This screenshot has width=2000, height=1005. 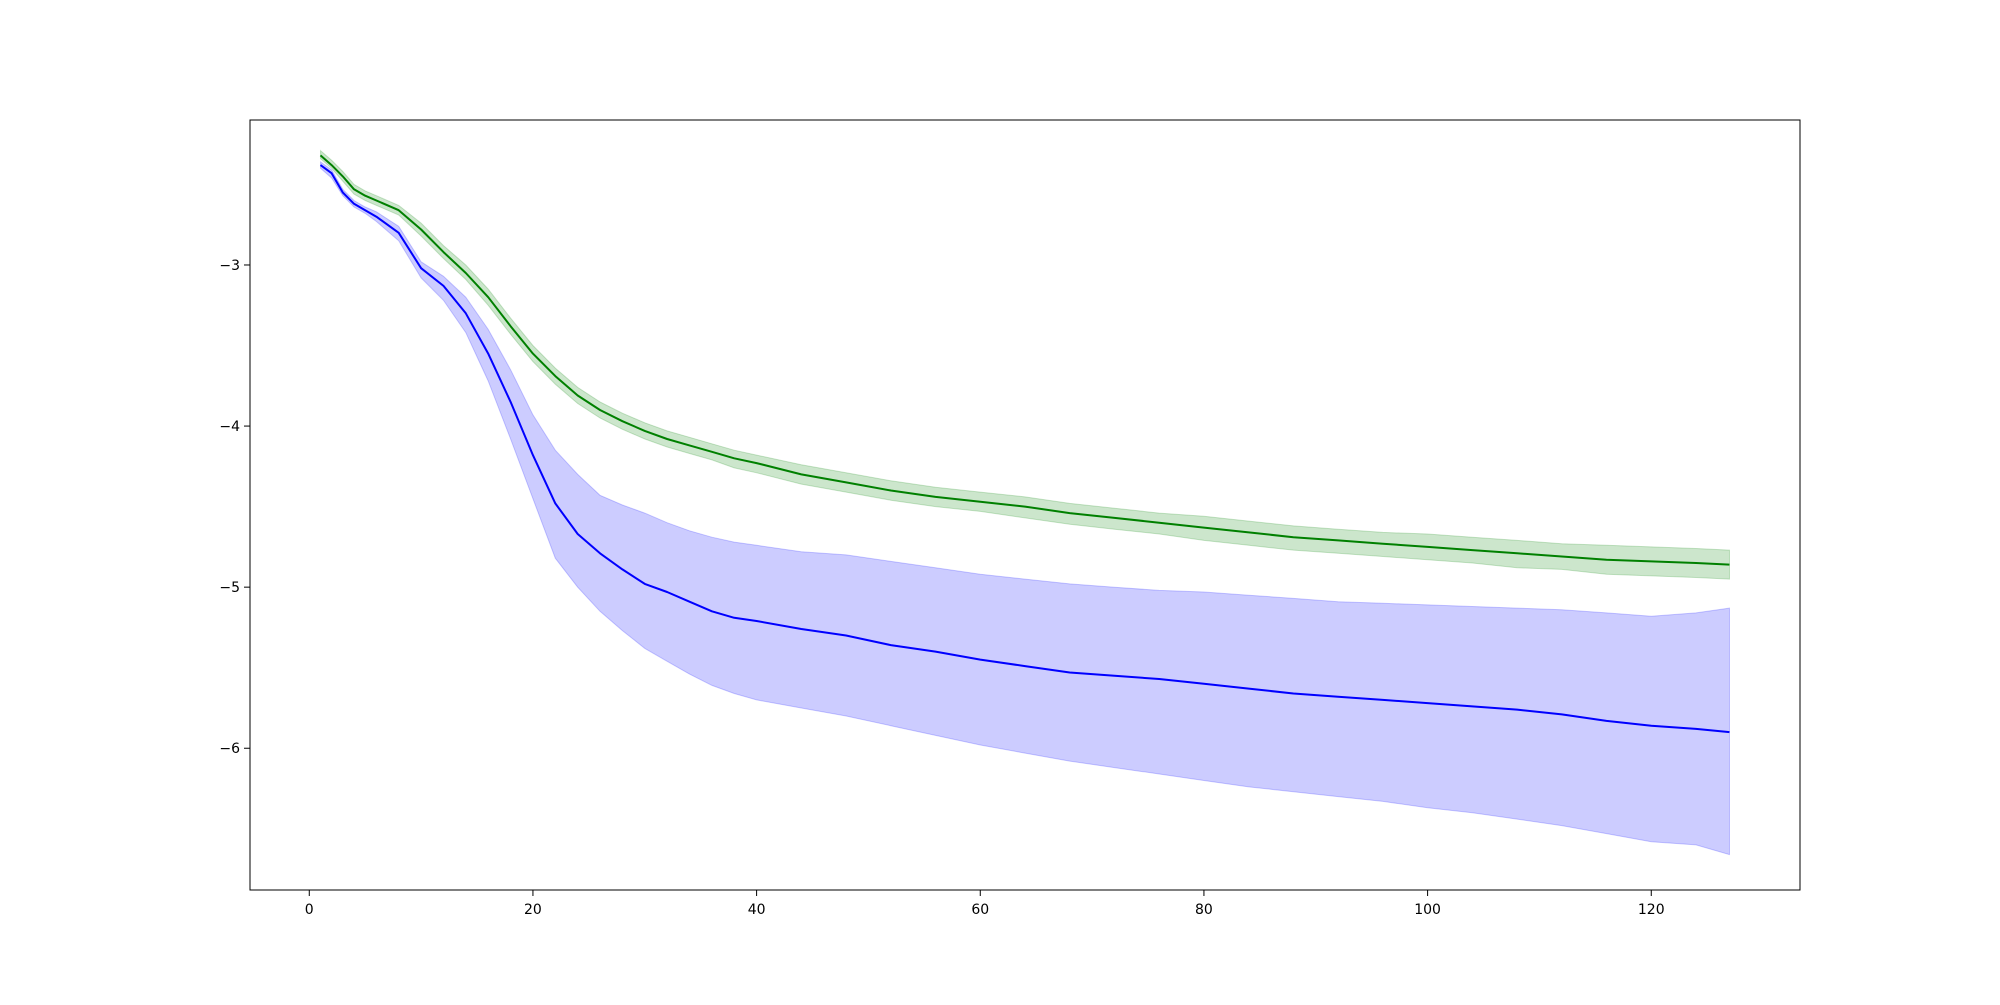 I want to click on x-tick-label: 60, so click(x=980, y=910).